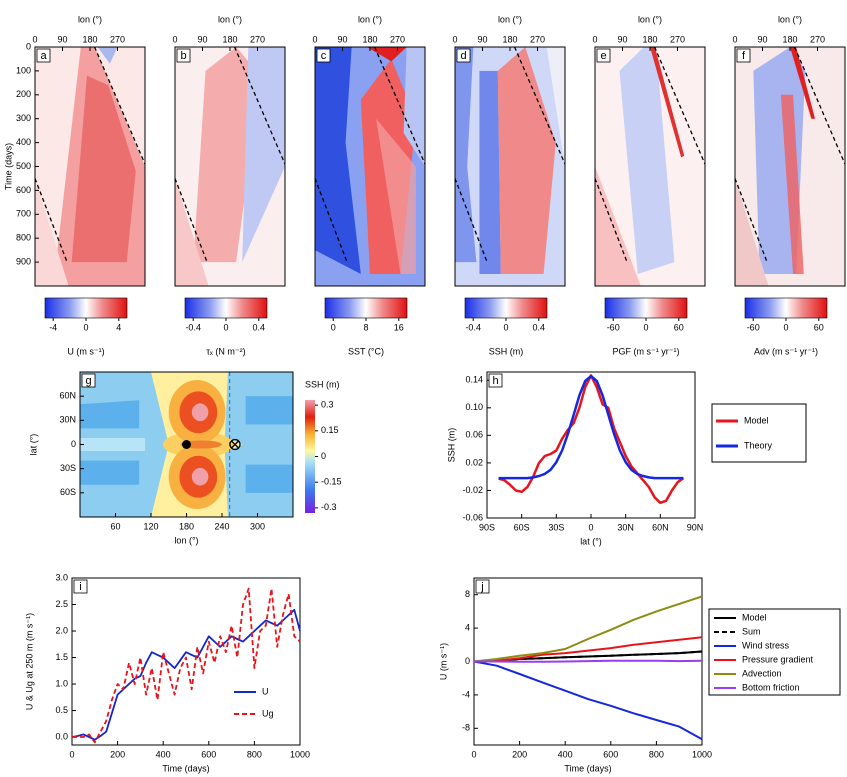 The image size is (847, 777). I want to click on panel-label: e, so click(603, 56).